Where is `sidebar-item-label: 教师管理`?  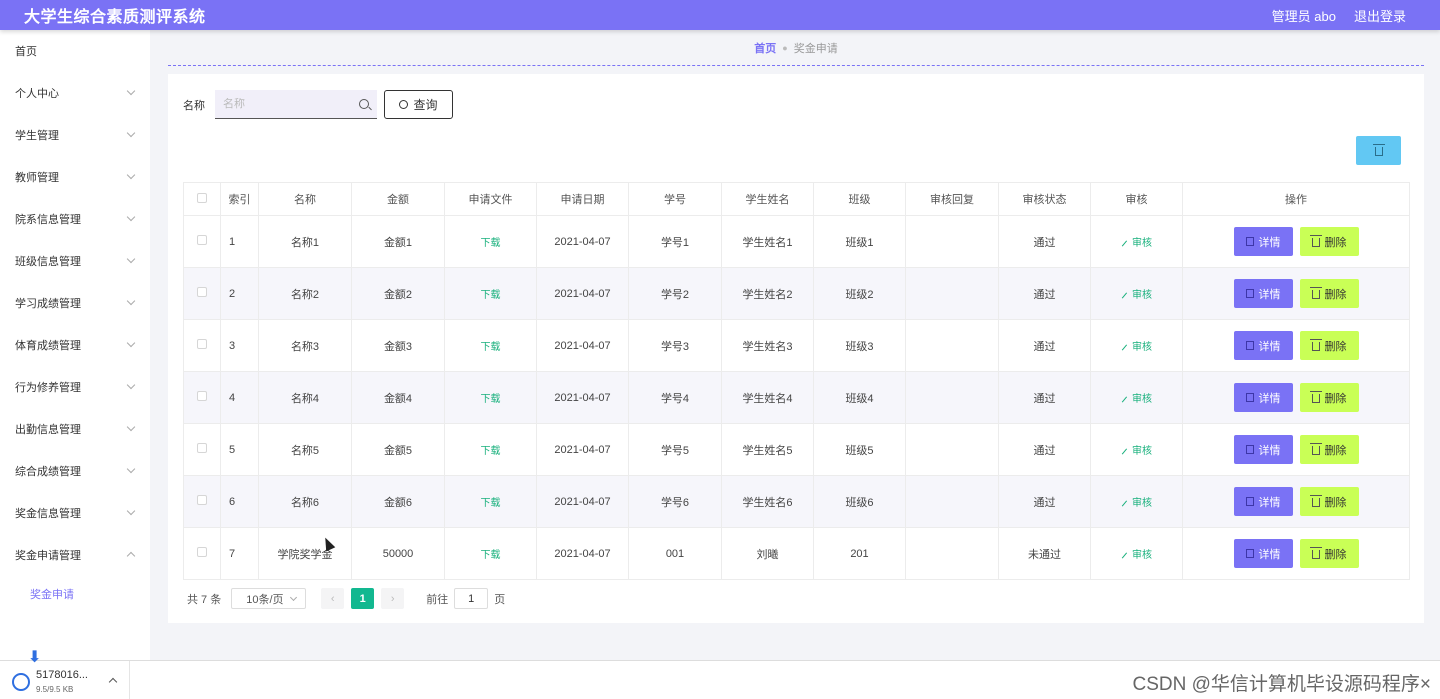 sidebar-item-label: 教师管理 is located at coordinates (37, 178).